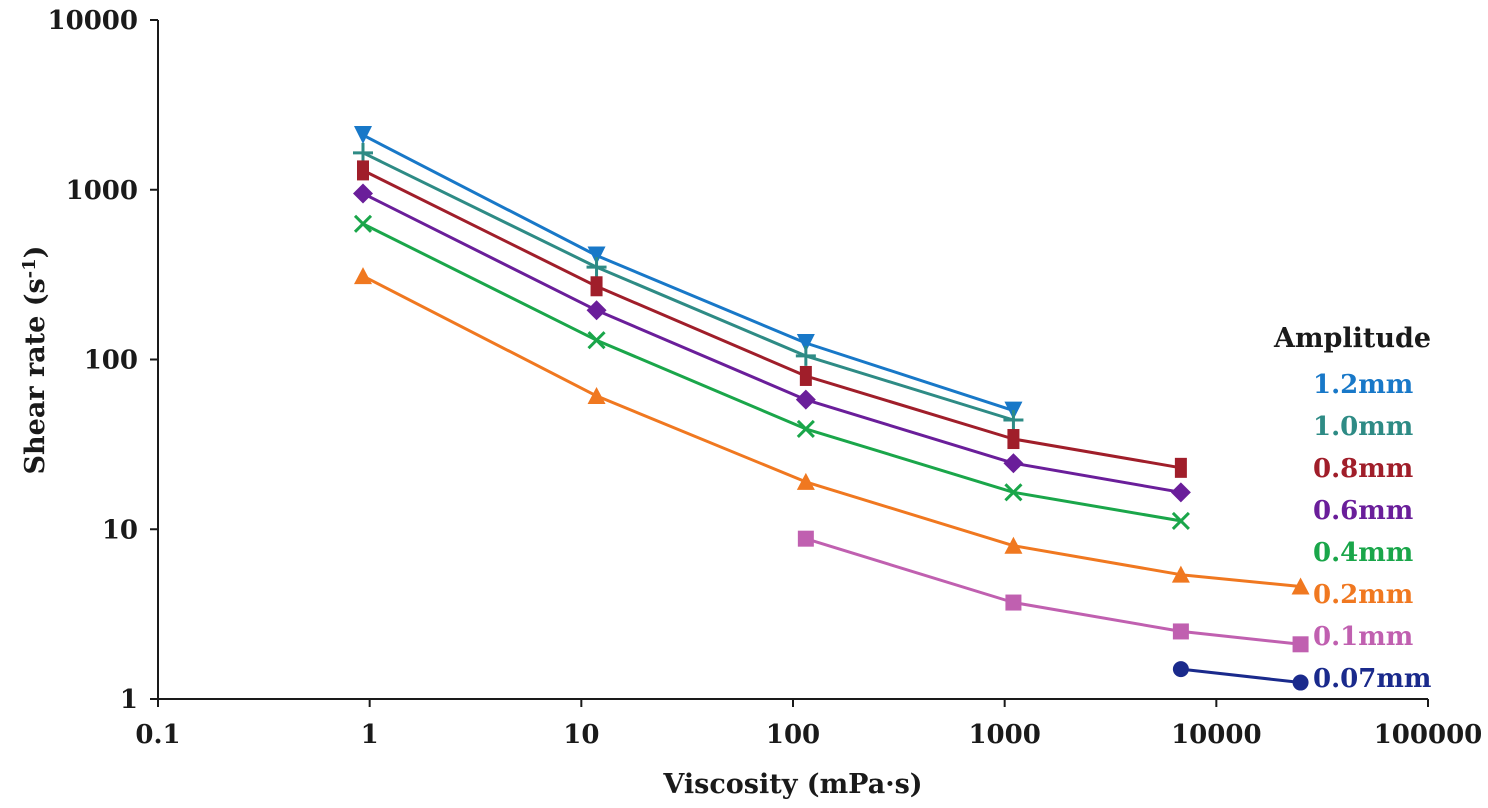 The height and width of the screenshot is (808, 1488). What do you see at coordinates (35, 376) in the screenshot?
I see `y-axis-title-main: Shear rate (s` at bounding box center [35, 376].